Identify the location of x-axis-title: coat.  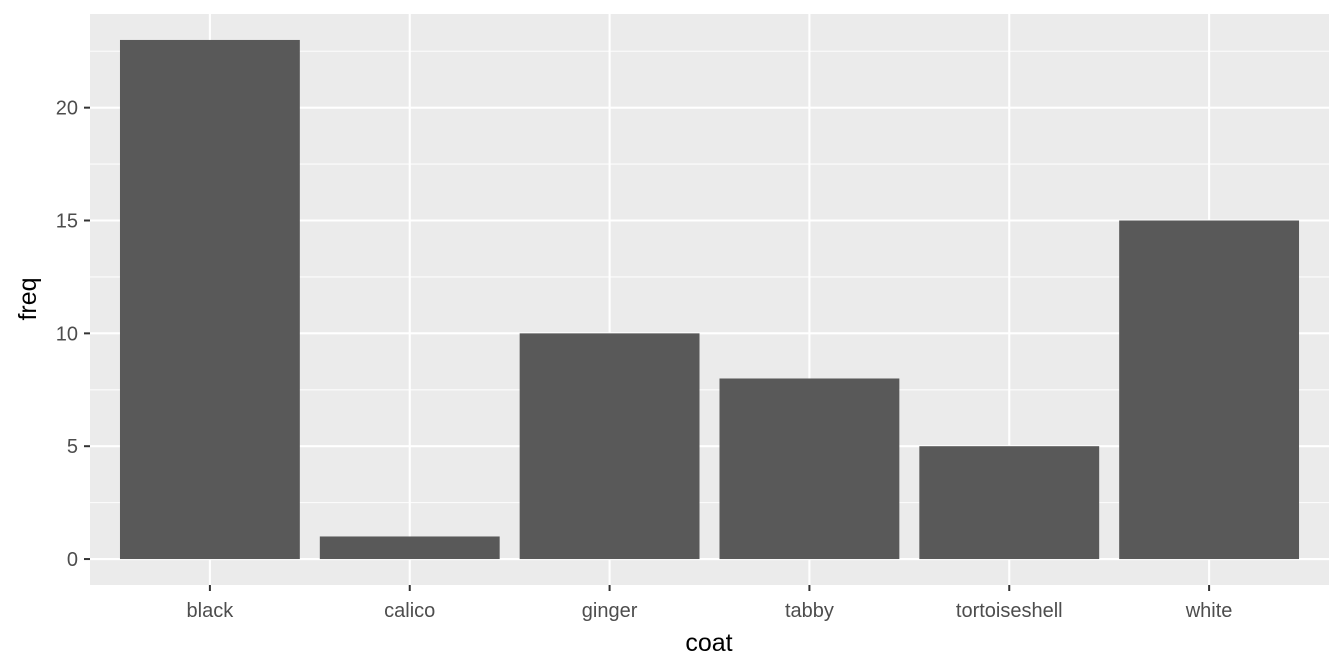
(708, 643).